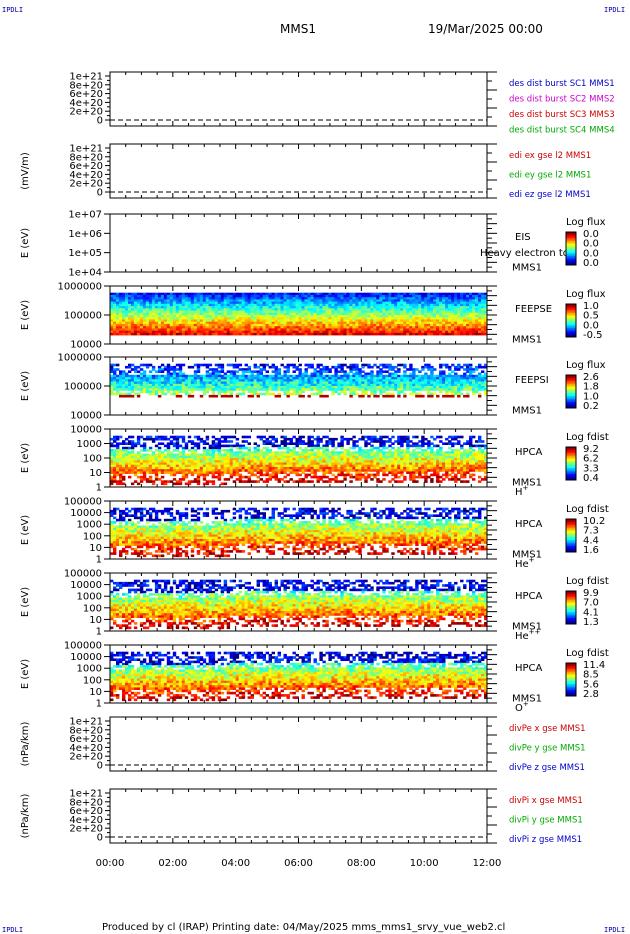 The width and height of the screenshot is (630, 934). I want to click on y-axis-label: (mV/m), so click(25, 171).